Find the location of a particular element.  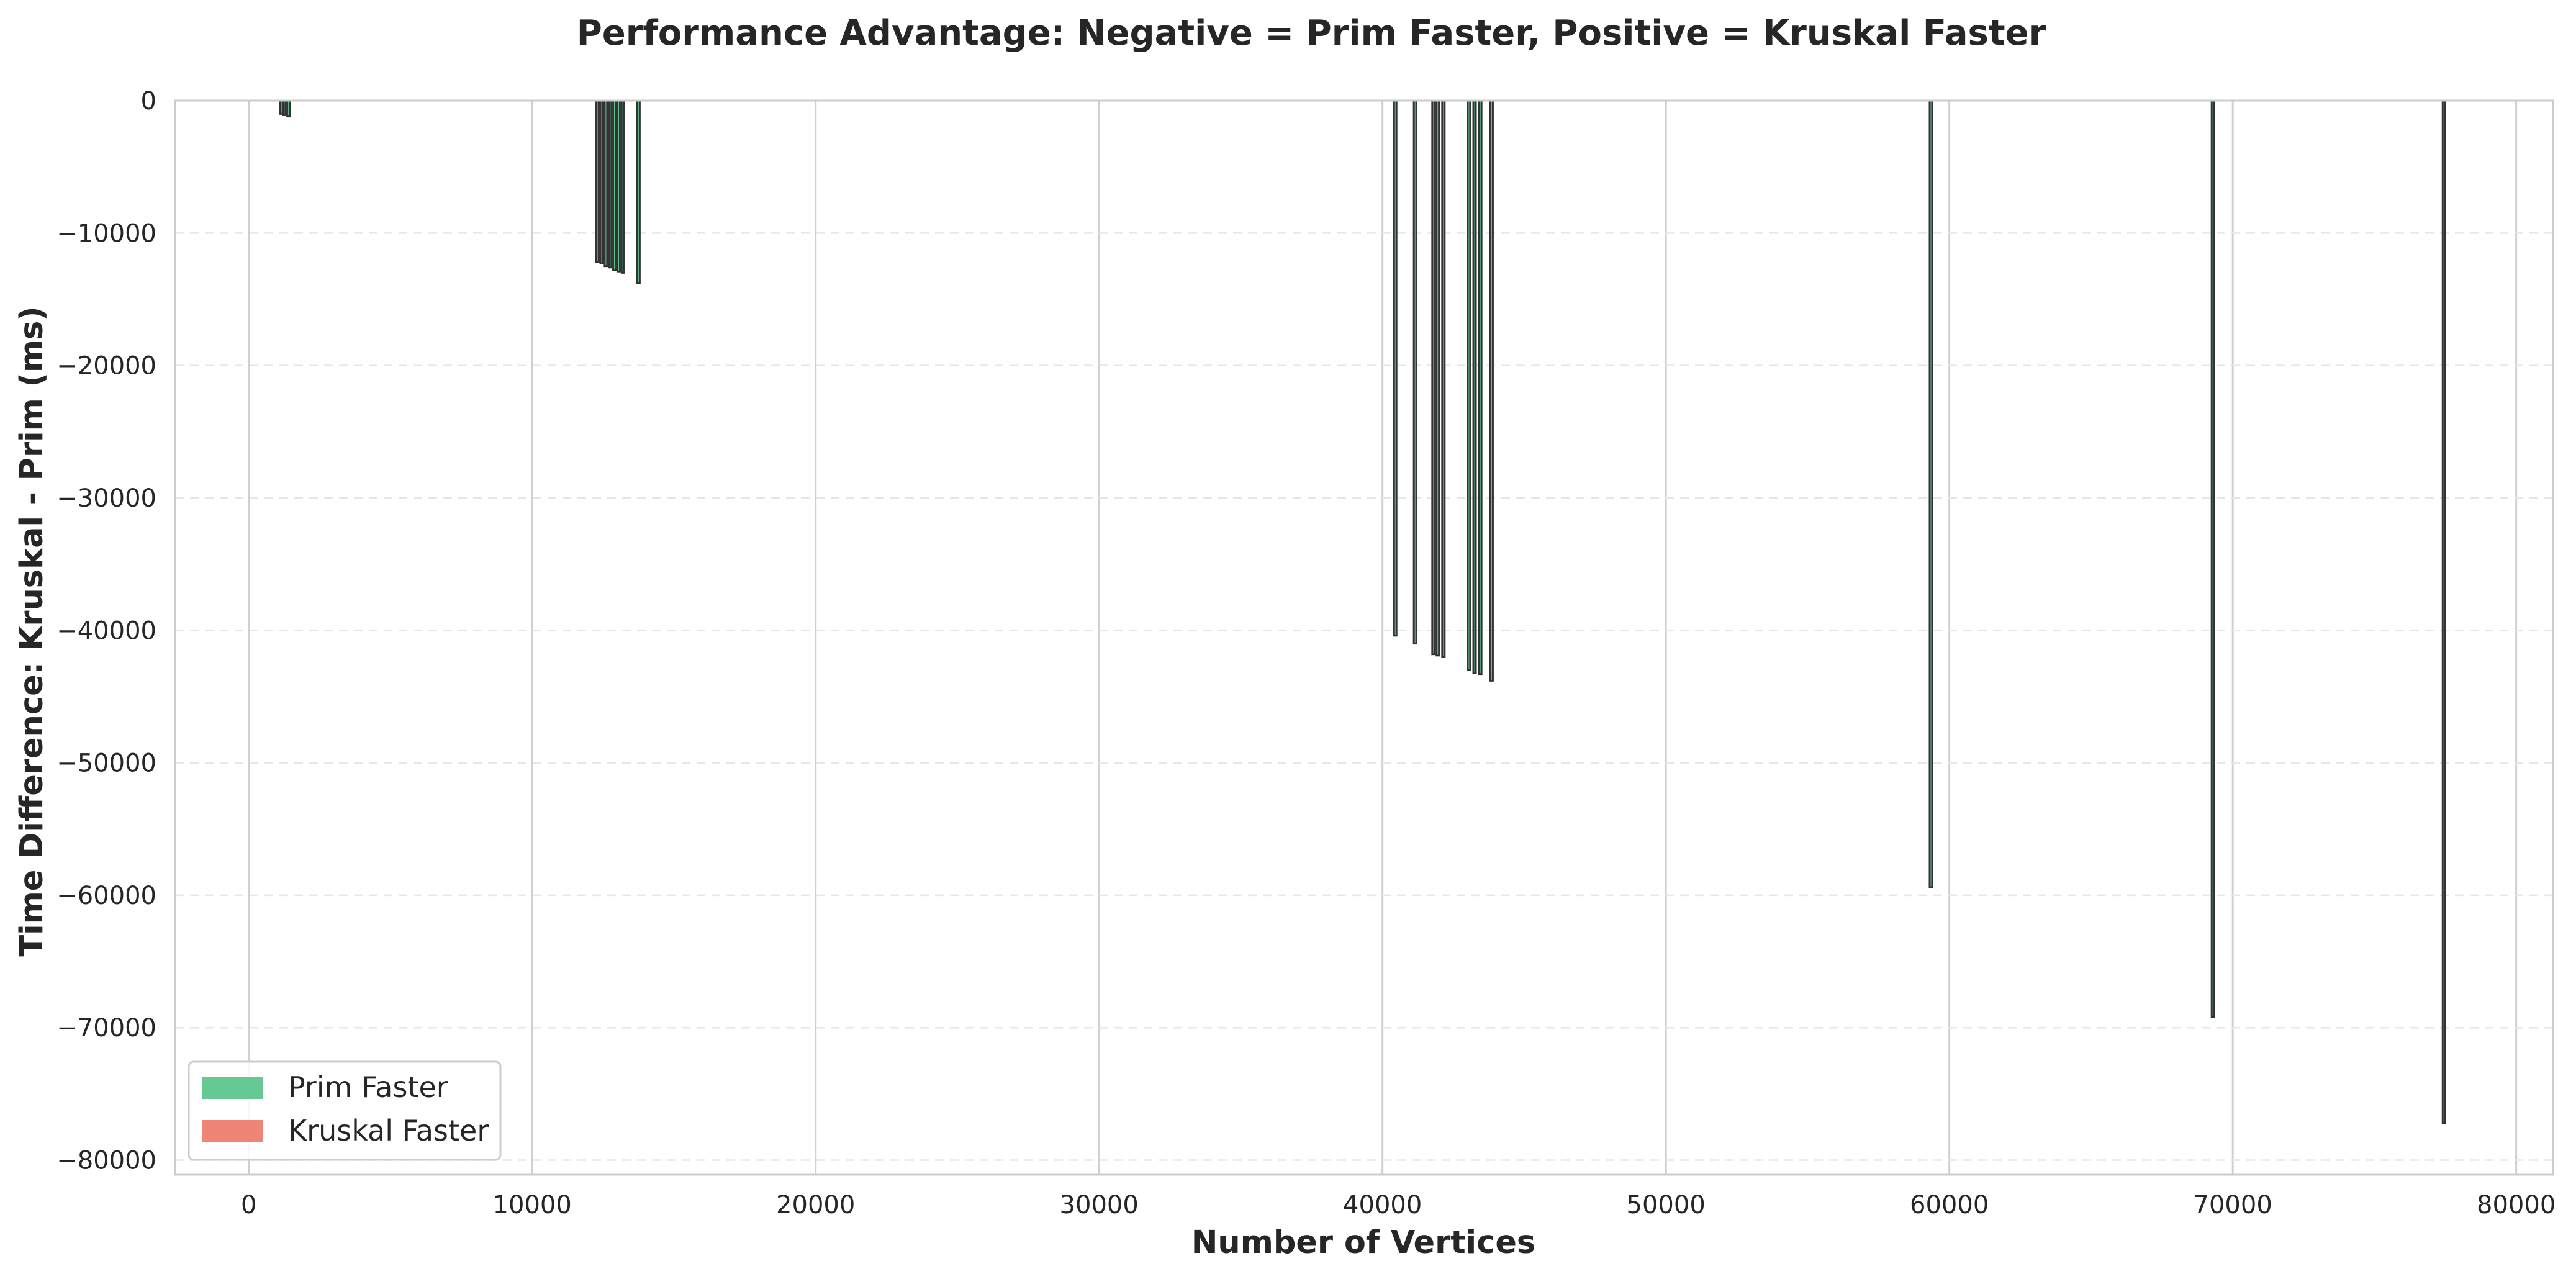

y-tick-label: 0 is located at coordinates (148, 101).